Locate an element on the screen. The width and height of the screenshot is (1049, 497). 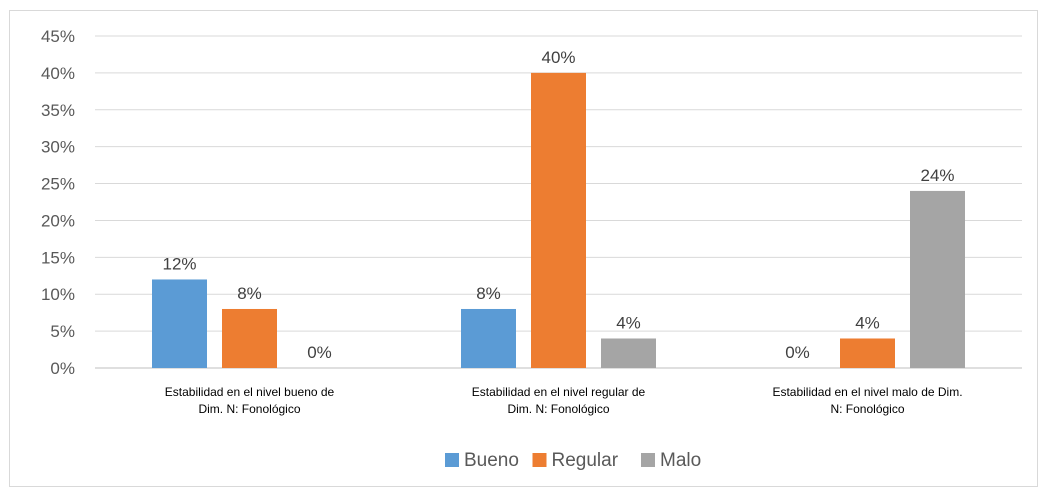
legend-label-regular: Regular is located at coordinates (585, 460).